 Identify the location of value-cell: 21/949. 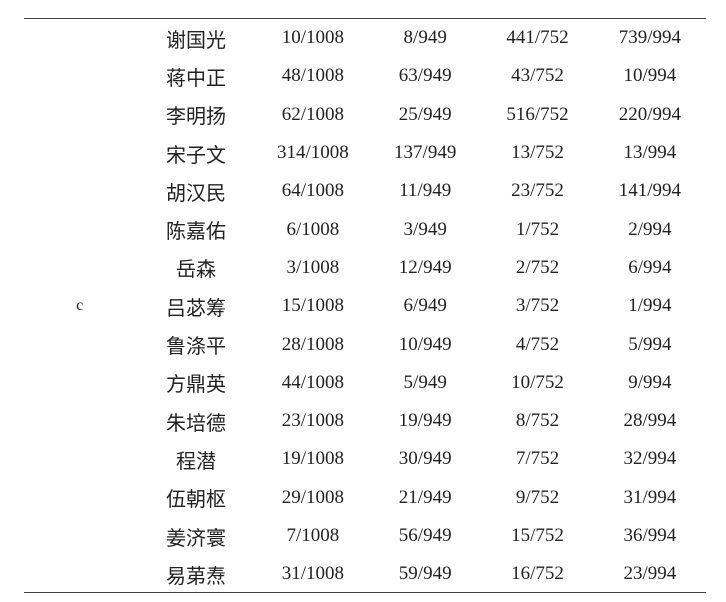
(425, 497).